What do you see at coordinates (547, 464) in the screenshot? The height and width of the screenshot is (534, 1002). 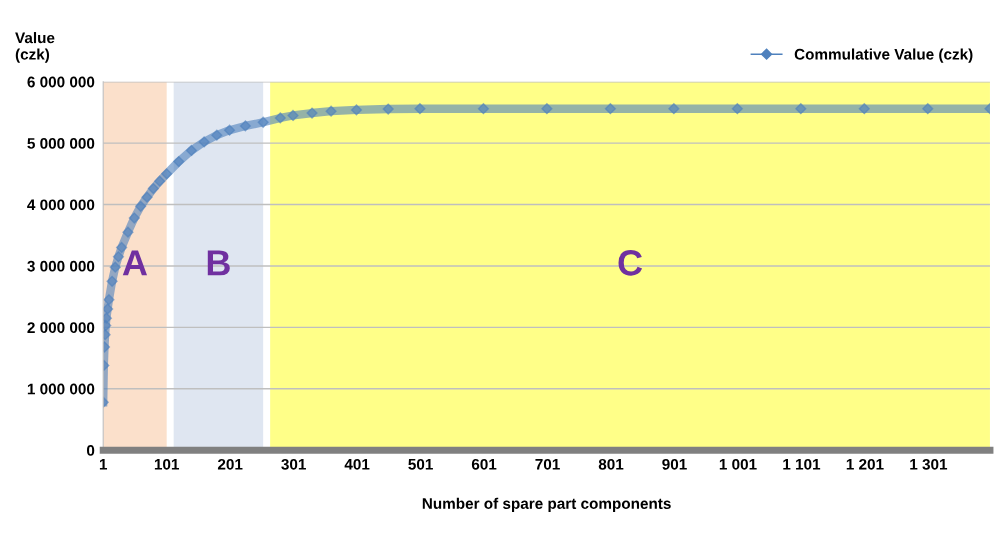 I see `x-tick-label: 701` at bounding box center [547, 464].